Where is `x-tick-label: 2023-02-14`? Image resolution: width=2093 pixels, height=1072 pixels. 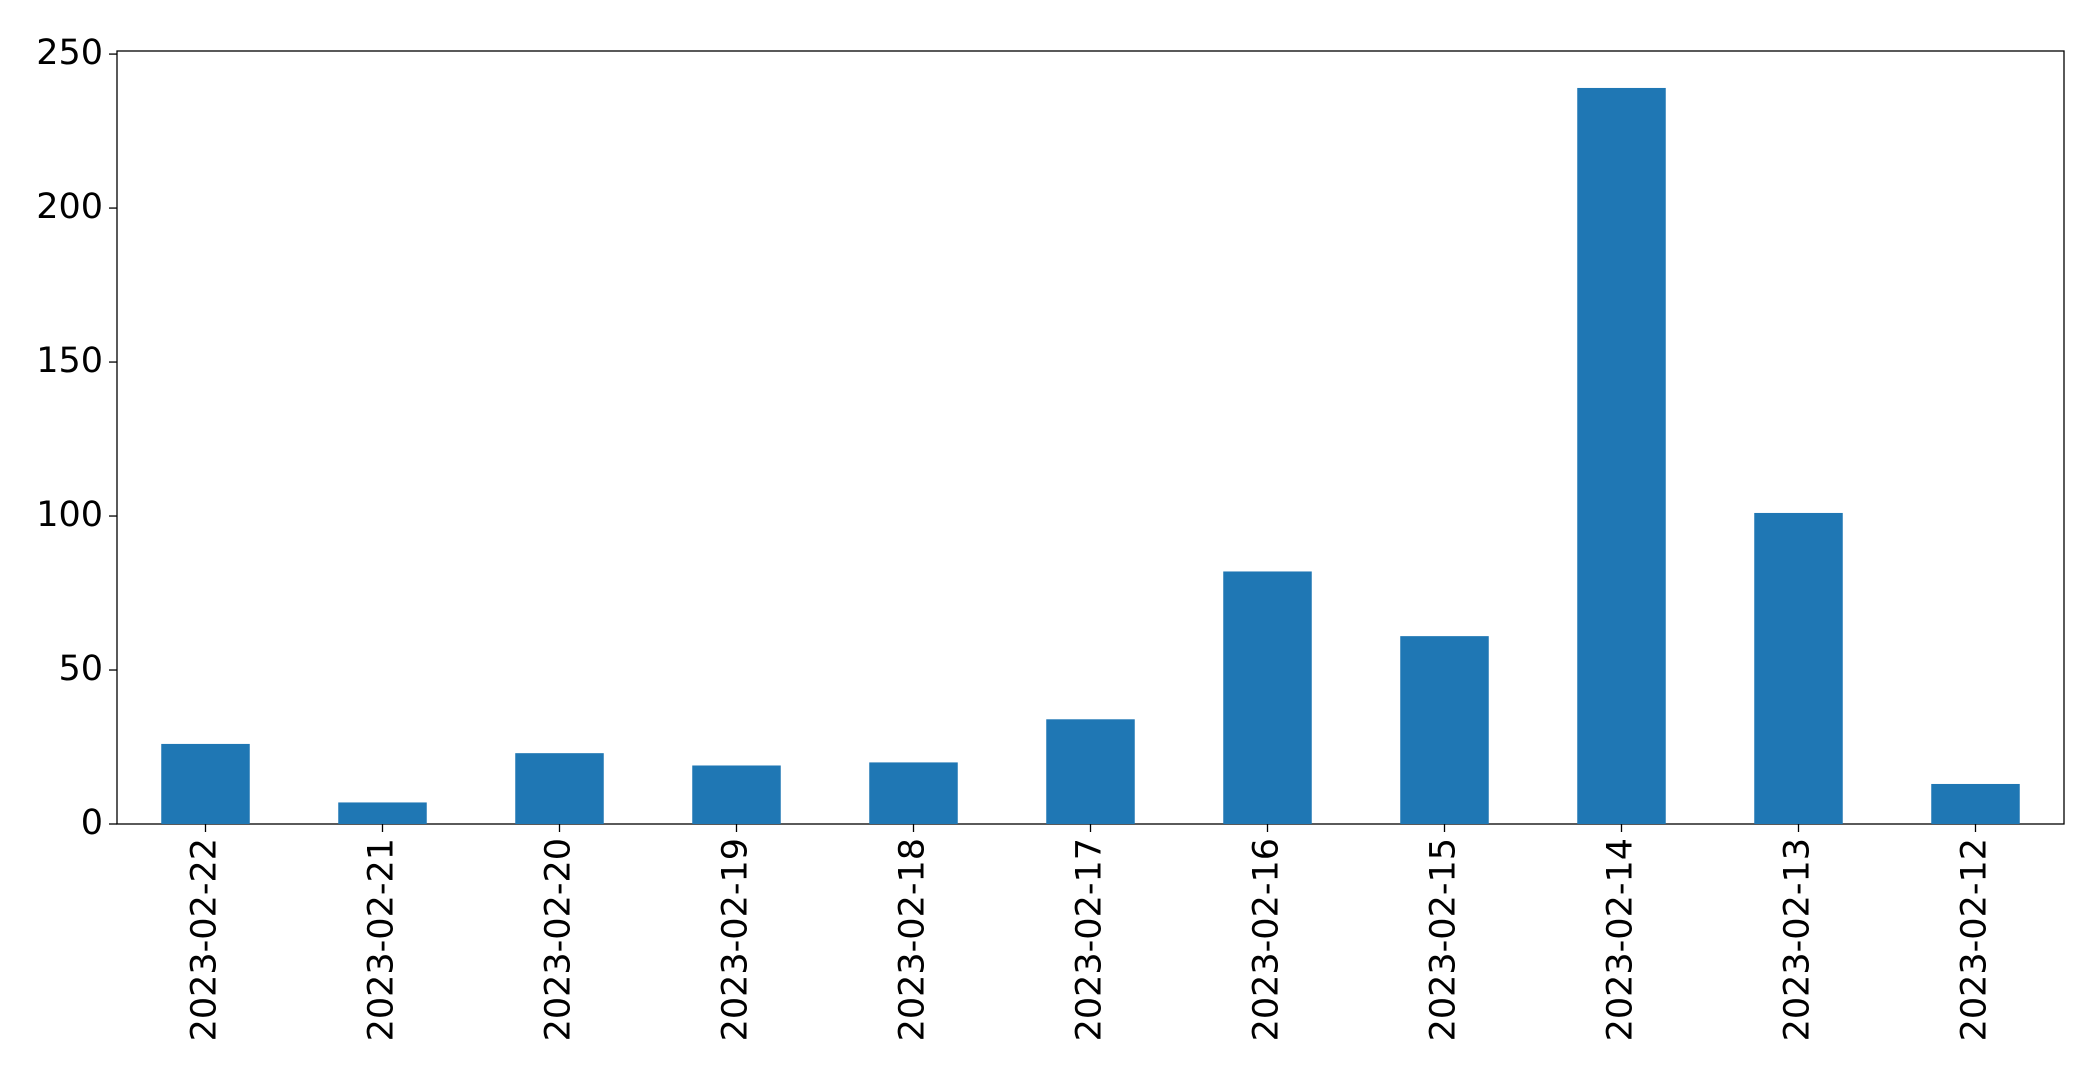 x-tick-label: 2023-02-14 is located at coordinates (1621, 939).